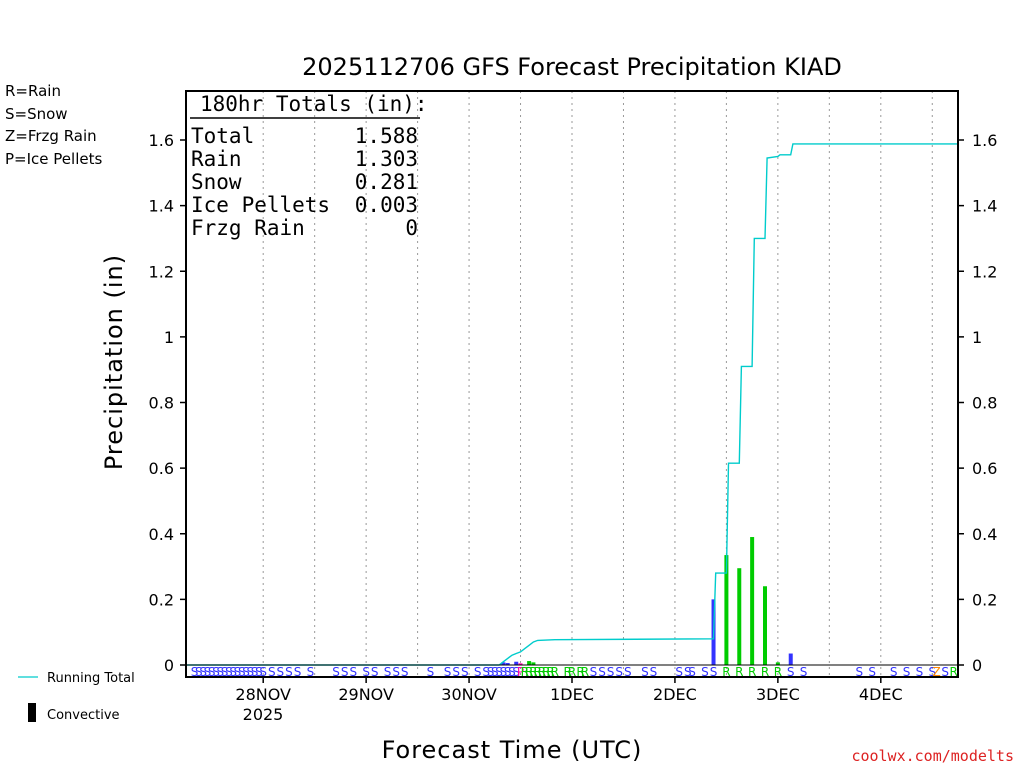 The width and height of the screenshot is (1024, 768). I want to click on totals-label-rain: Rain, so click(216, 159).